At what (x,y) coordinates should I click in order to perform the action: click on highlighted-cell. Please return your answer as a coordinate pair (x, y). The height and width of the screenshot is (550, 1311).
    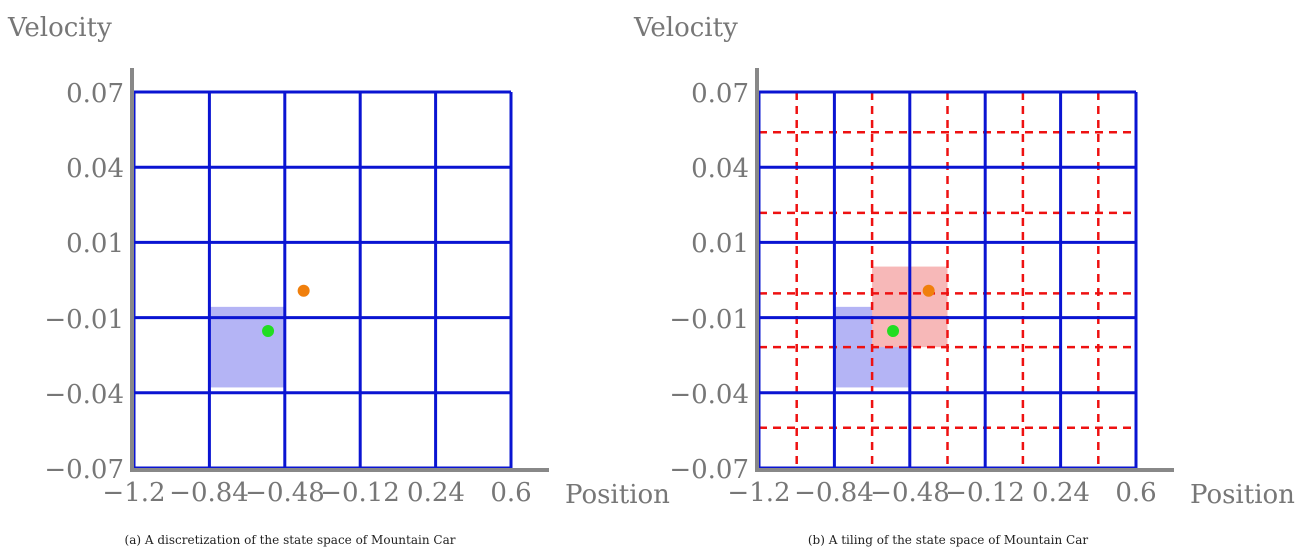
    Looking at the image, I should click on (247, 347).